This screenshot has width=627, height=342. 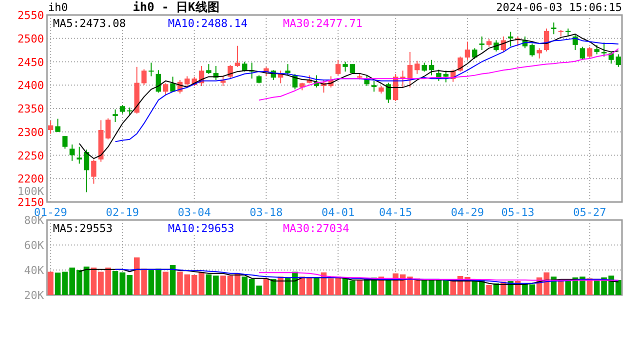 What do you see at coordinates (195, 212) in the screenshot?
I see `x-tick-label: 03-04` at bounding box center [195, 212].